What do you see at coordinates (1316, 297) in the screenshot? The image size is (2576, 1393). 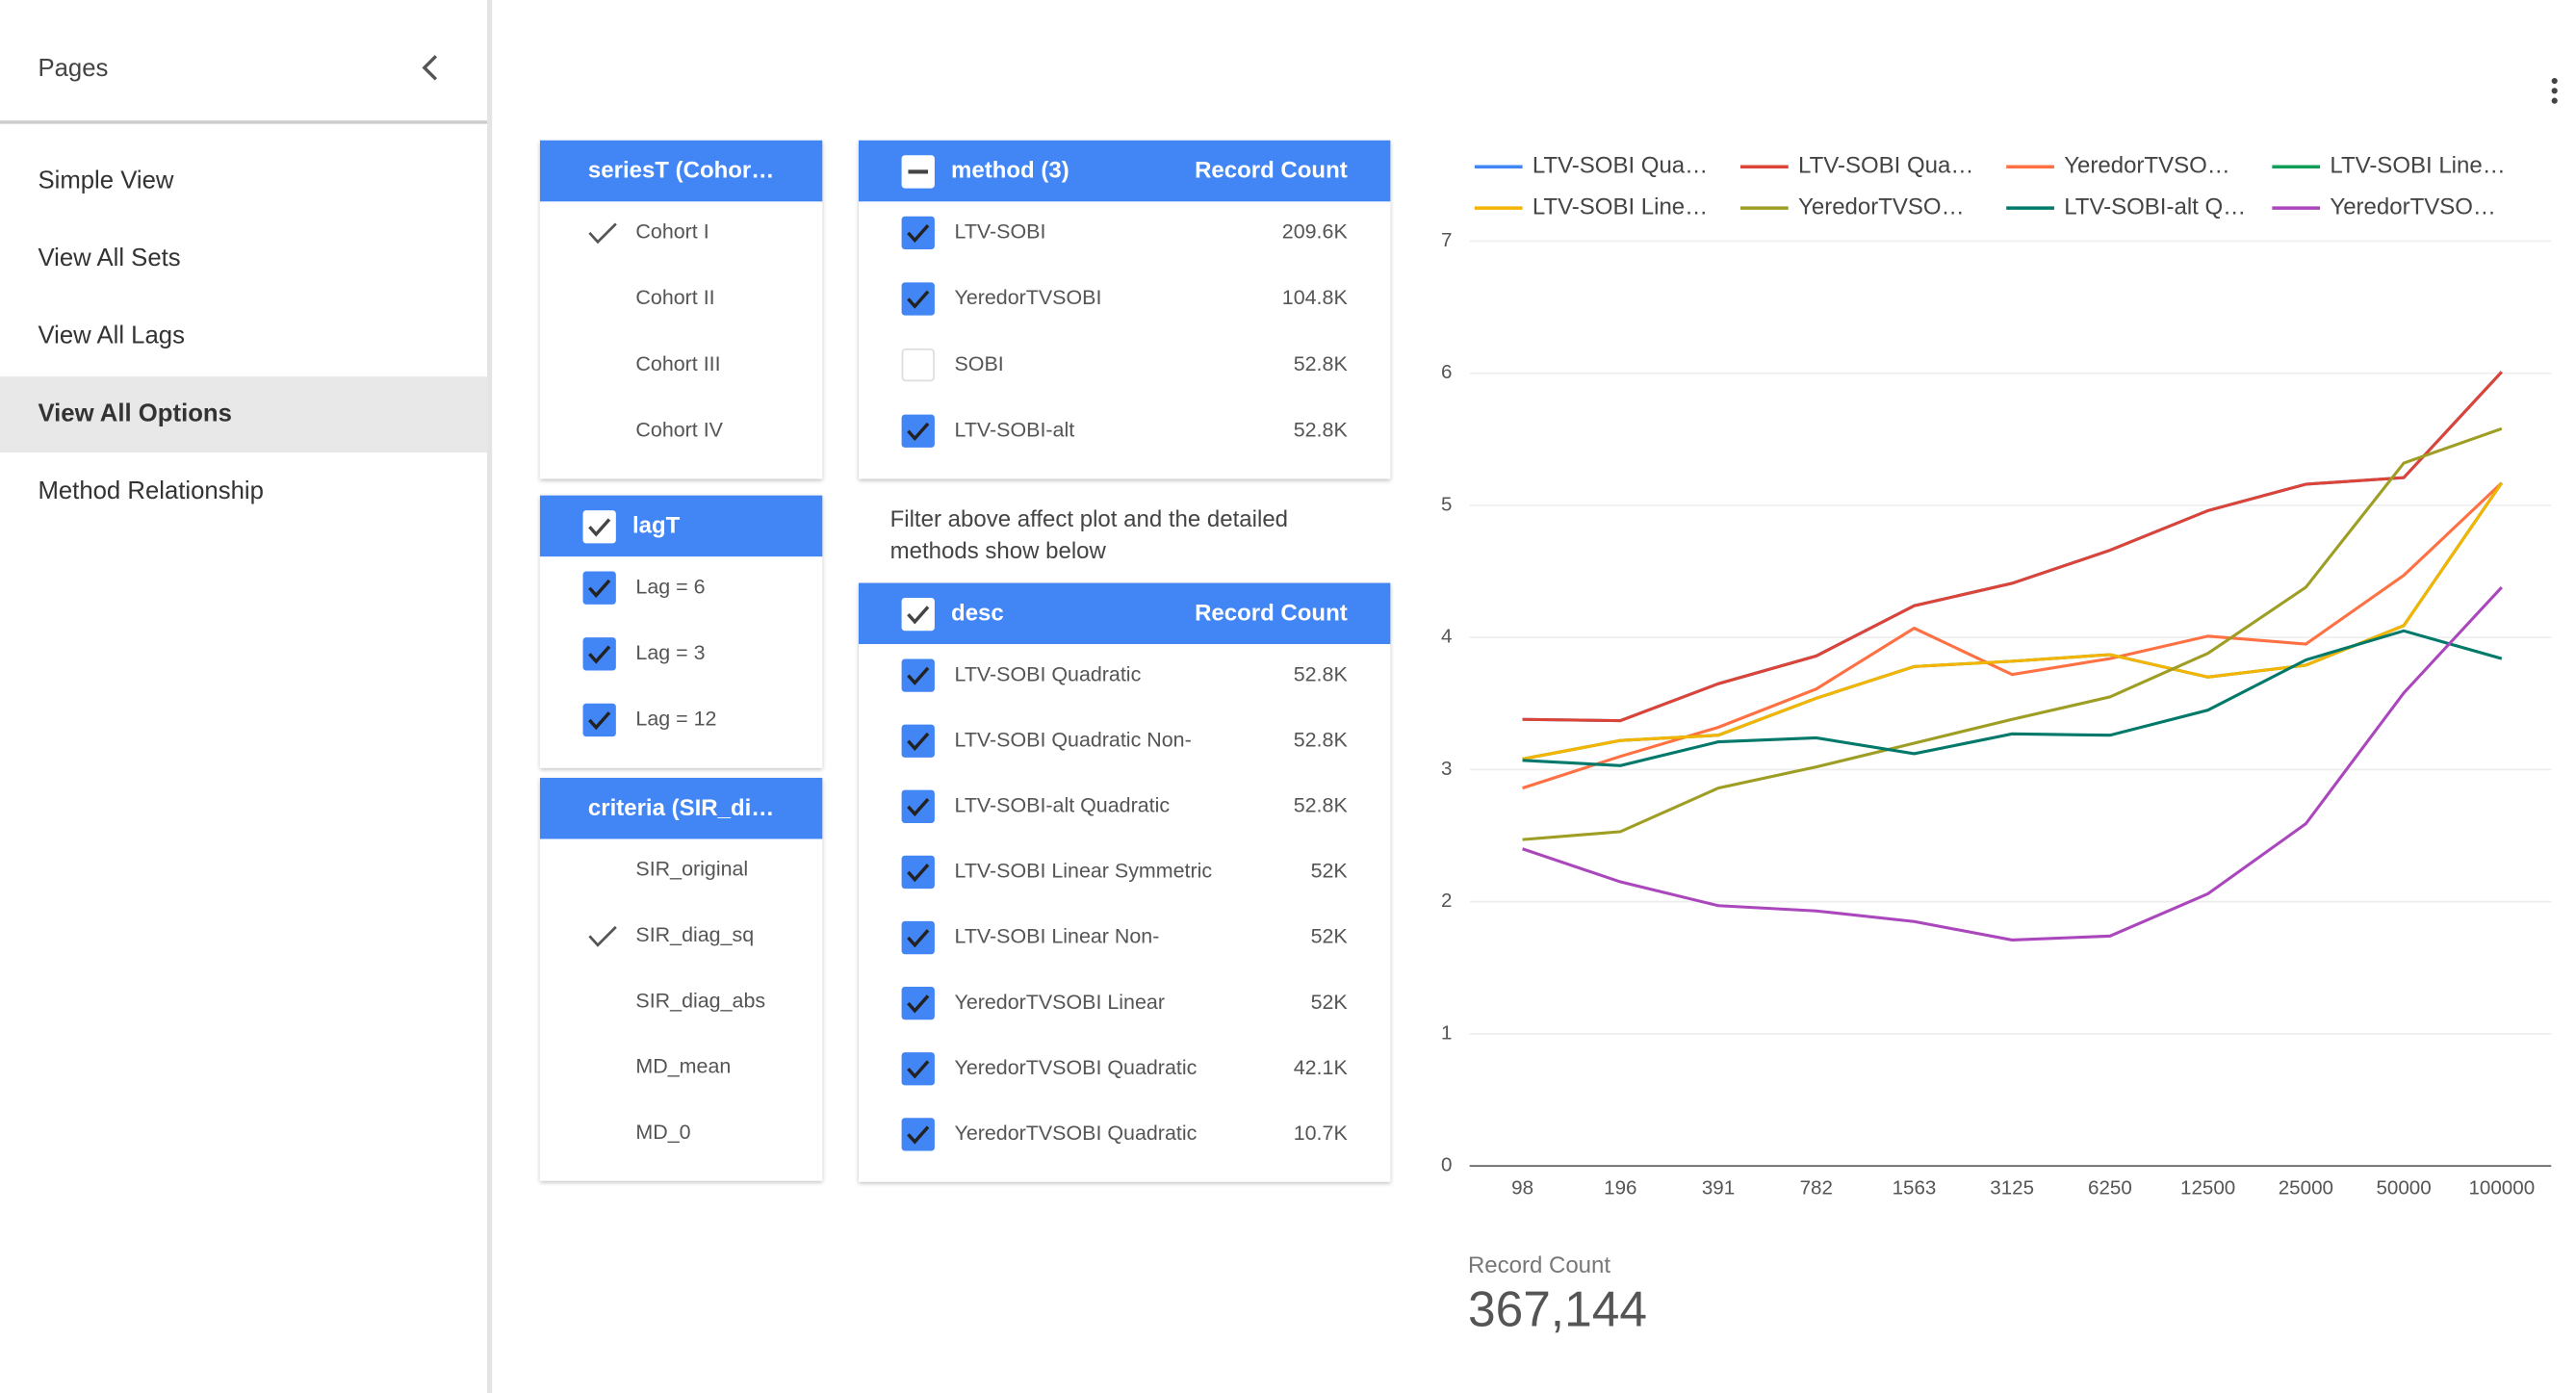 I see `option-count: 104.8K` at bounding box center [1316, 297].